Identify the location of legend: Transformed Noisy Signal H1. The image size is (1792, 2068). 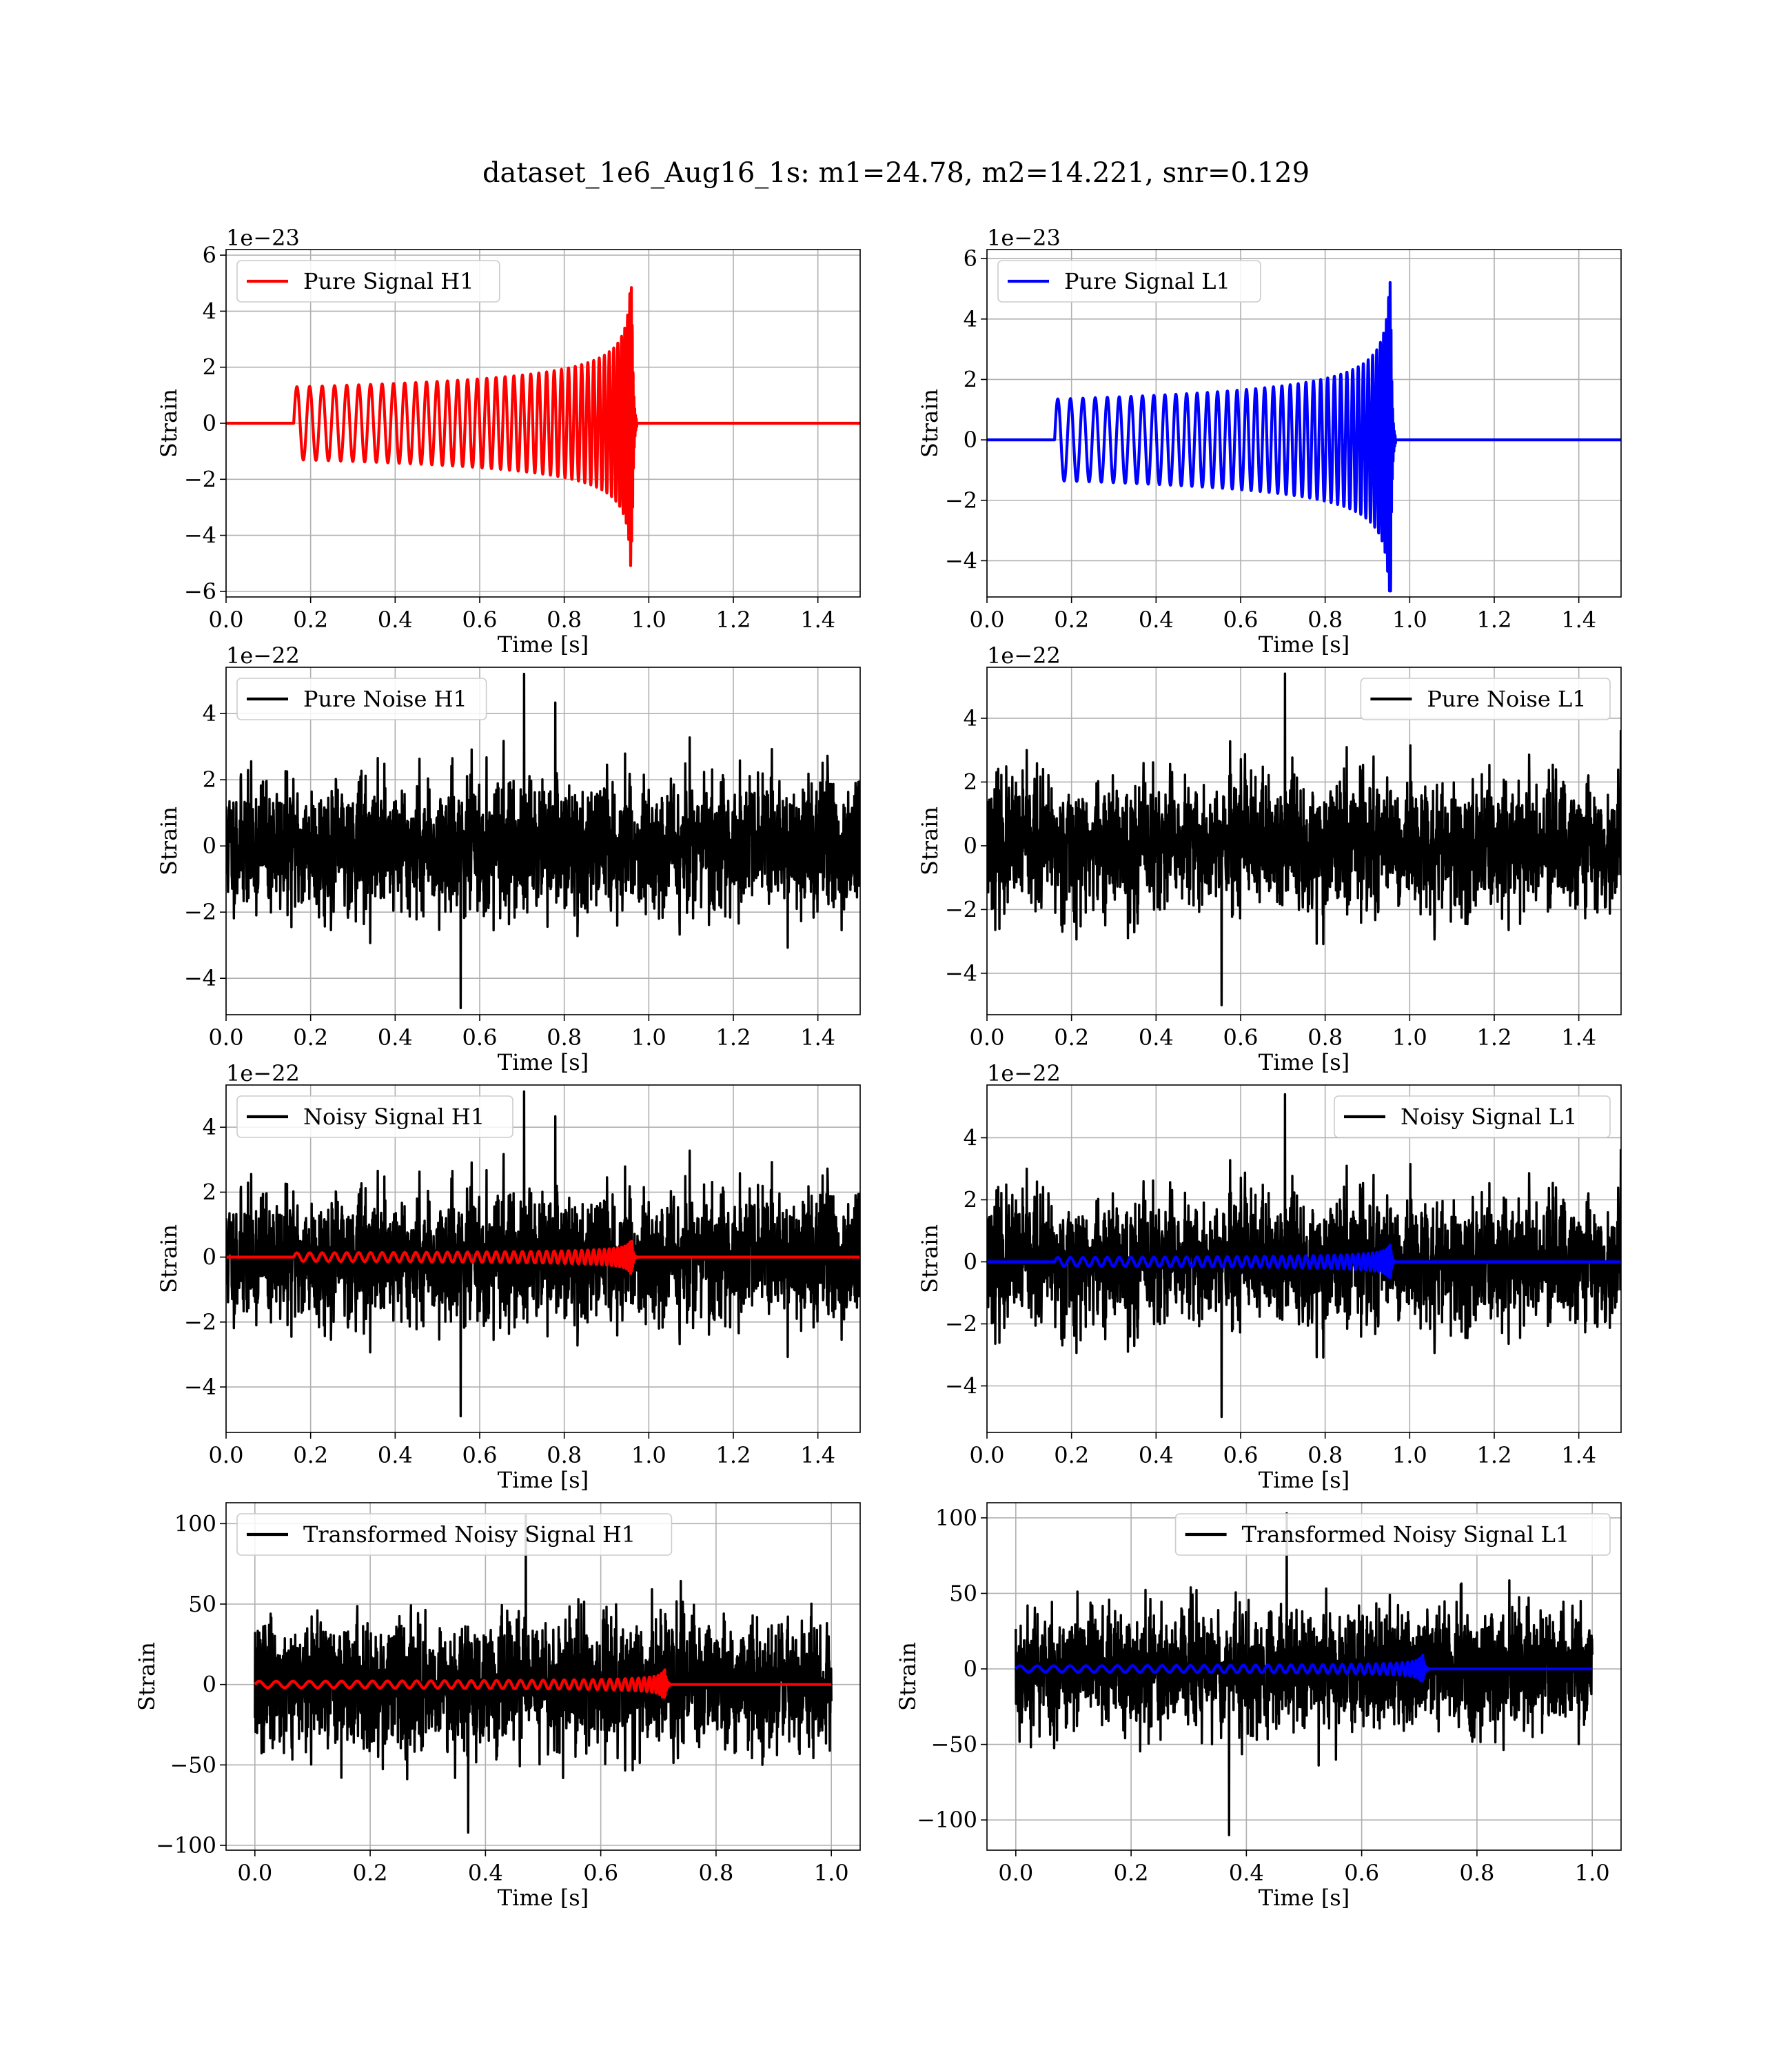
(454, 1534).